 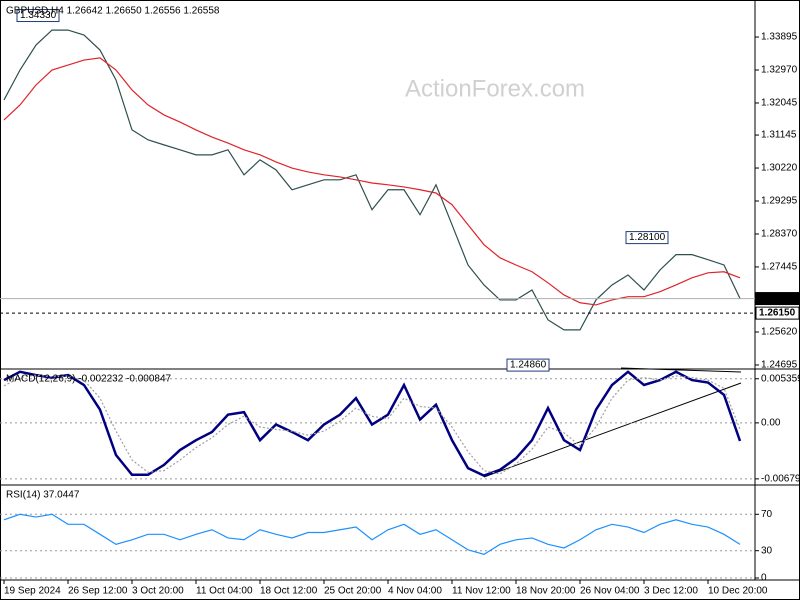 What do you see at coordinates (89, 379) in the screenshot?
I see `panel-title: MACD(12,26,9) -0.002232 -0.000847` at bounding box center [89, 379].